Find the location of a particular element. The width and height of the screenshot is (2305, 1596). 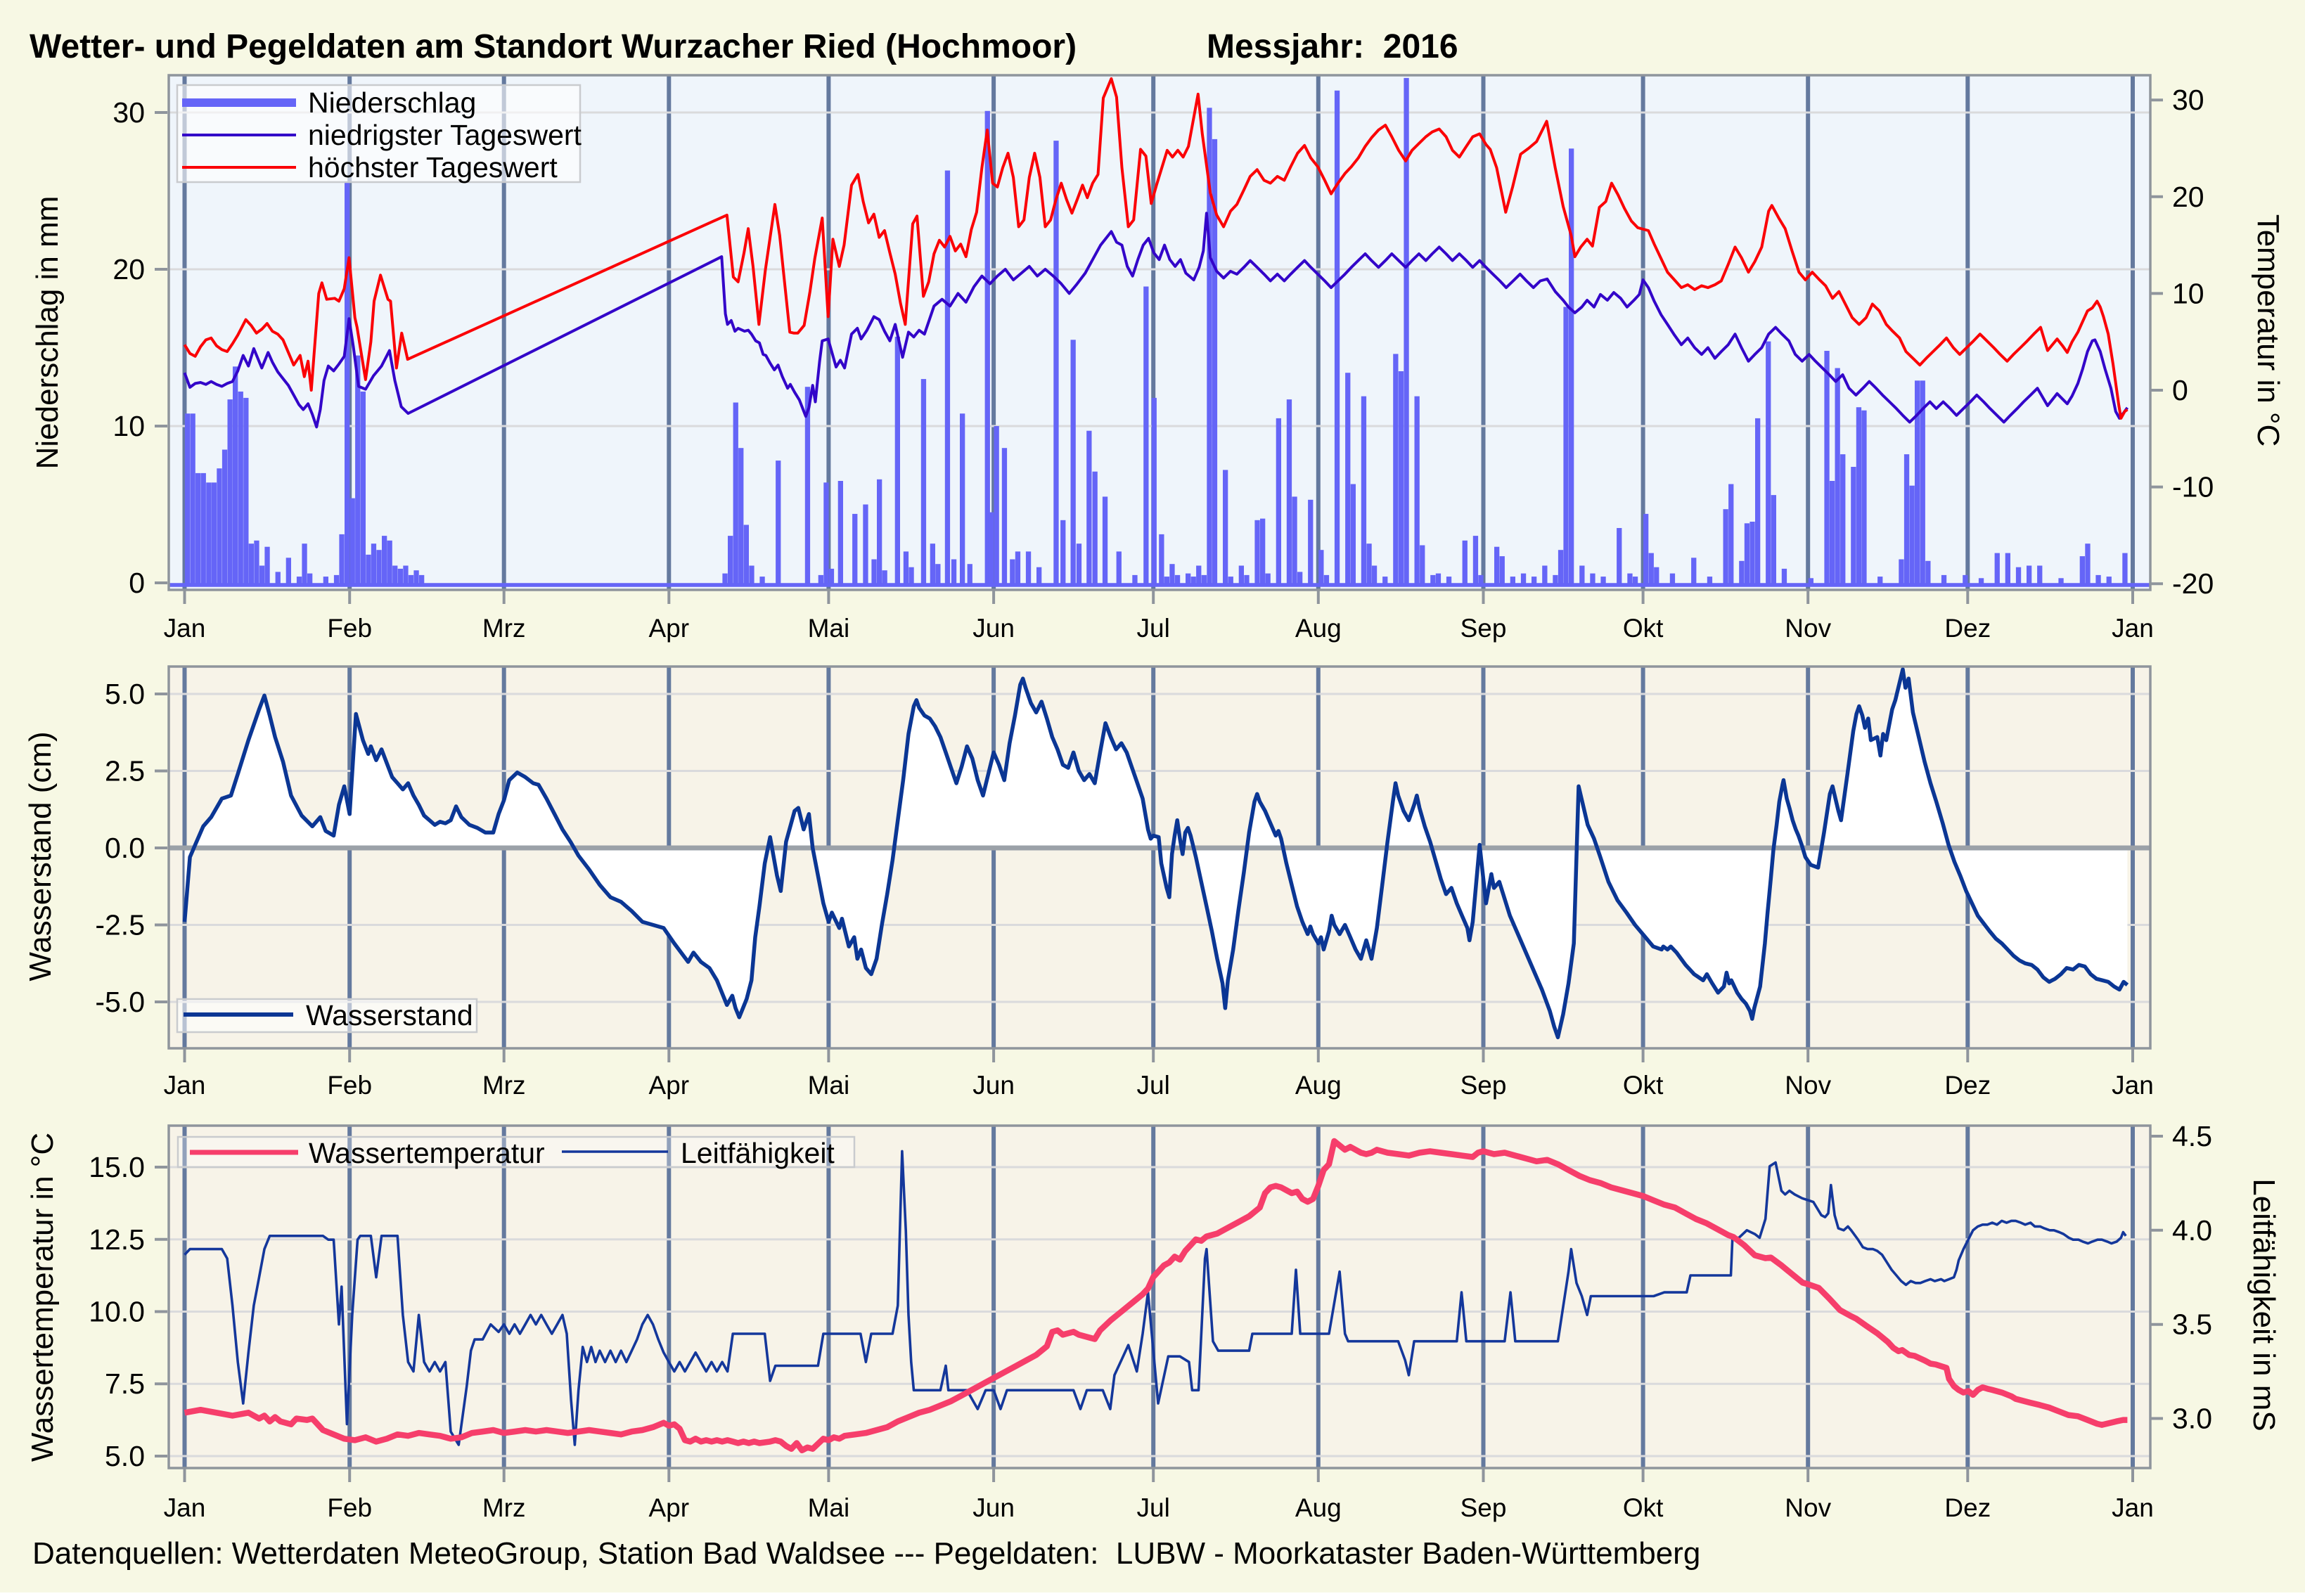

svg-text: 4.5 is located at coordinates (2192, 1136).